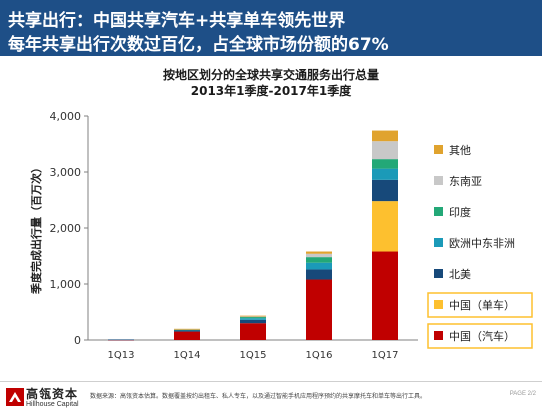  Describe the element at coordinates (482, 243) in the screenshot. I see `legend-label: 欧洲中东非洲` at that location.